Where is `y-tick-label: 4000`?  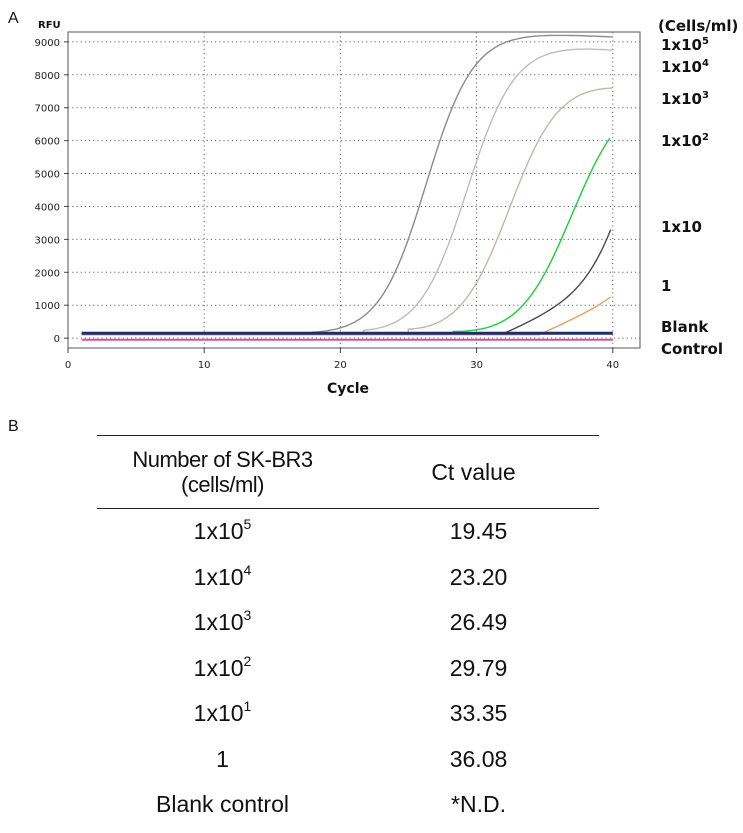 y-tick-label: 4000 is located at coordinates (47, 207).